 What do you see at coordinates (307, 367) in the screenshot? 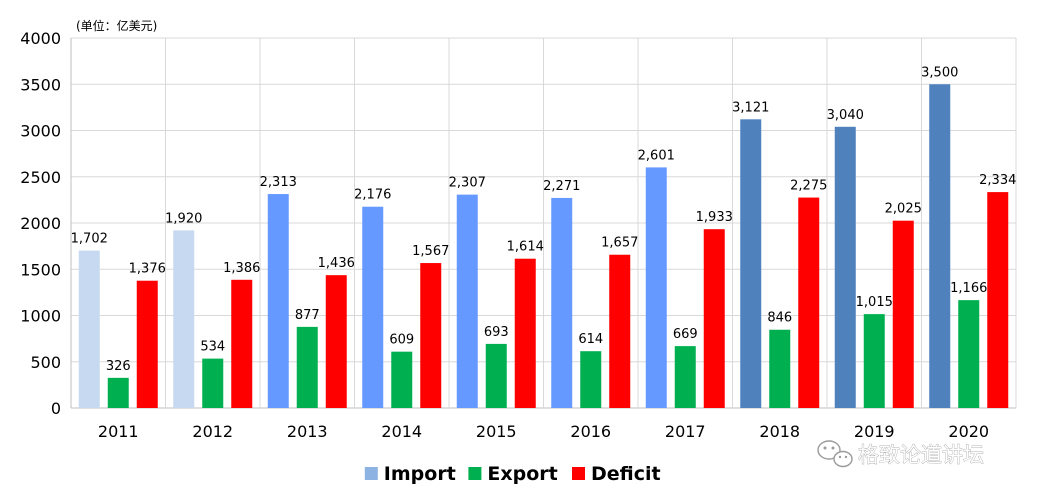
I see `bar-export-2013` at bounding box center [307, 367].